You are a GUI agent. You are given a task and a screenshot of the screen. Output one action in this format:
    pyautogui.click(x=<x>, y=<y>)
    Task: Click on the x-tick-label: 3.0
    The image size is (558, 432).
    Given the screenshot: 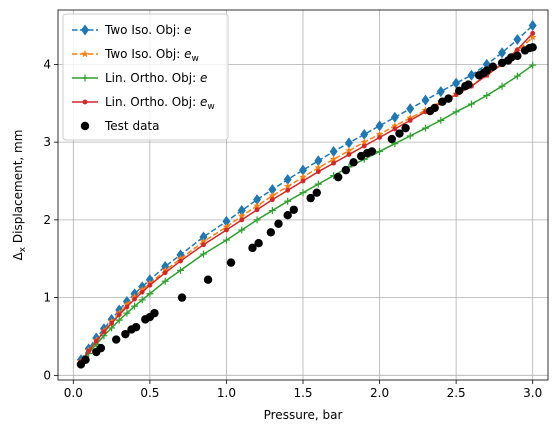 What is the action you would take?
    pyautogui.click(x=532, y=393)
    